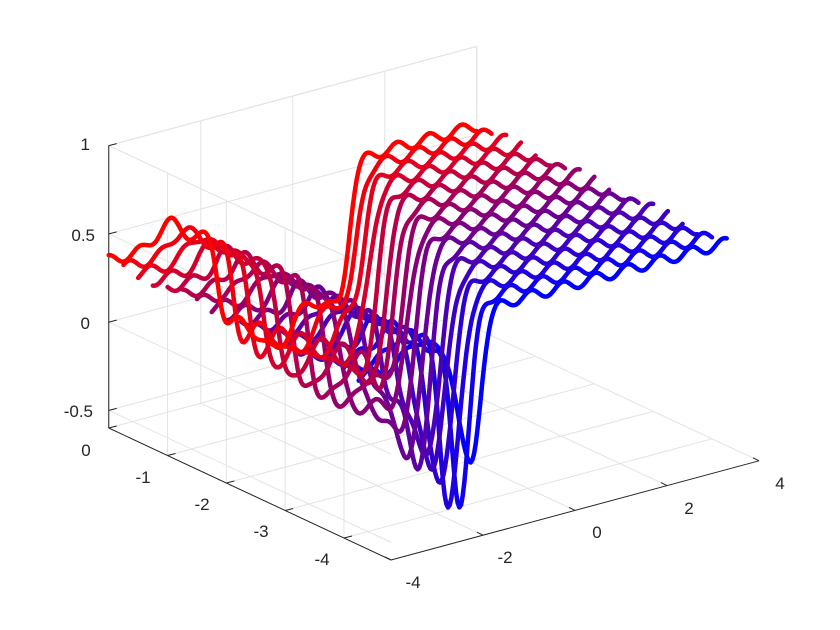 Image resolution: width=840 pixels, height=630 pixels. I want to click on z-tick-label: 0.5, so click(83, 235).